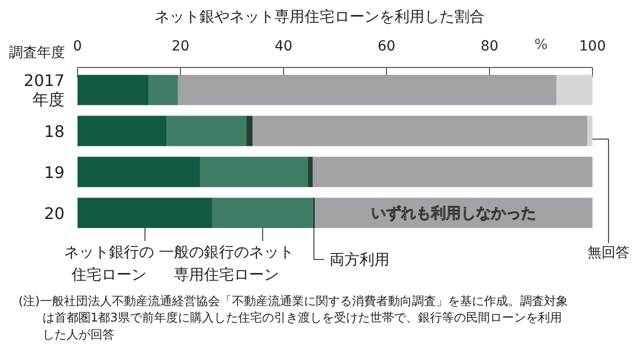 This screenshot has width=638, height=345. Describe the element at coordinates (54, 172) in the screenshot. I see `y-tick-label: 19` at that location.